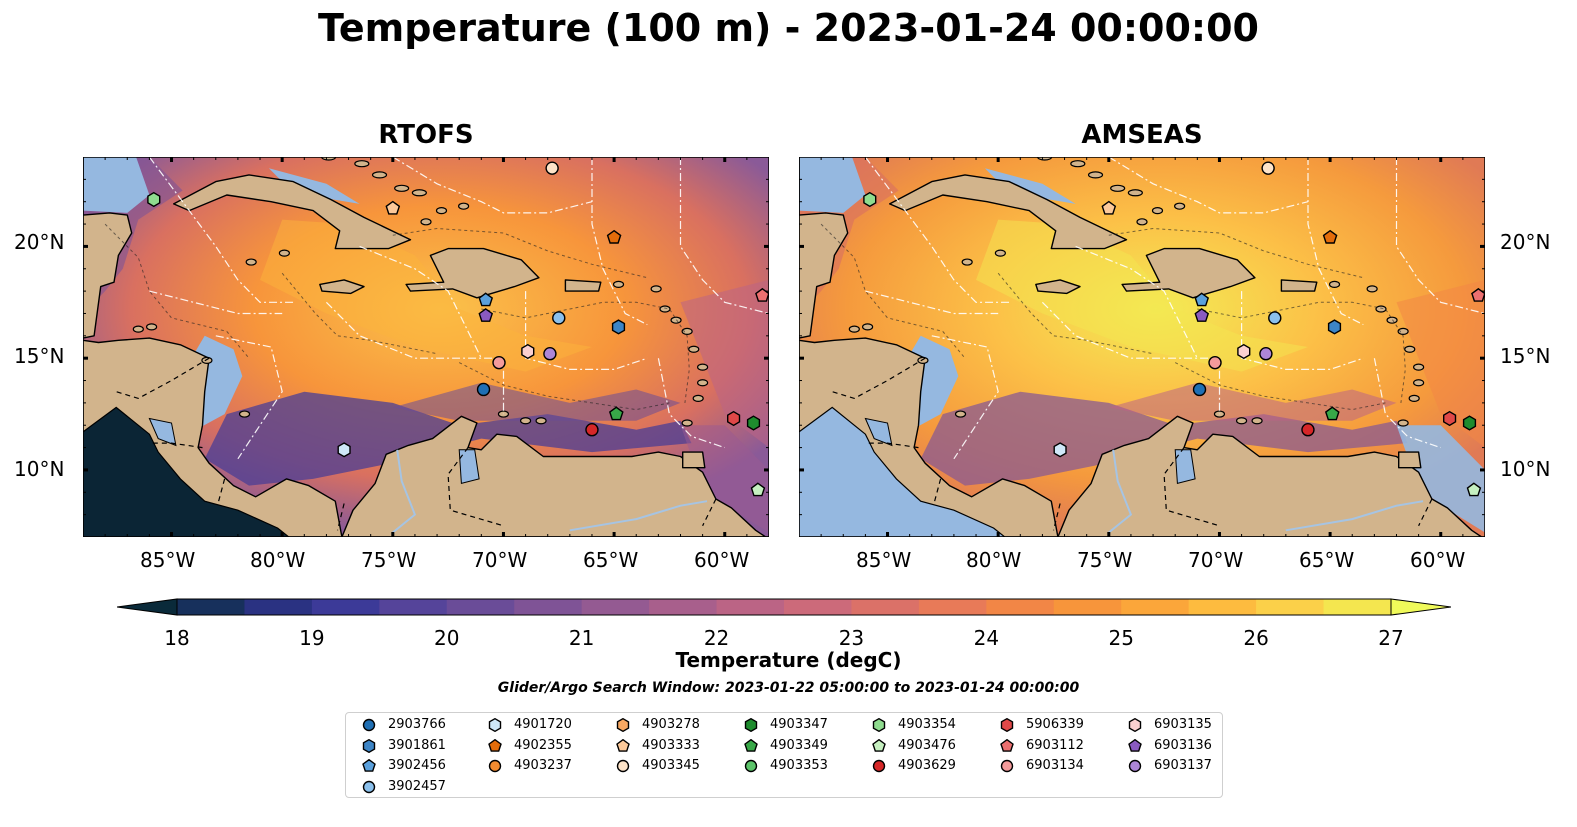 The image size is (1577, 827). I want to click on legend-item: 4903333, so click(658, 745).